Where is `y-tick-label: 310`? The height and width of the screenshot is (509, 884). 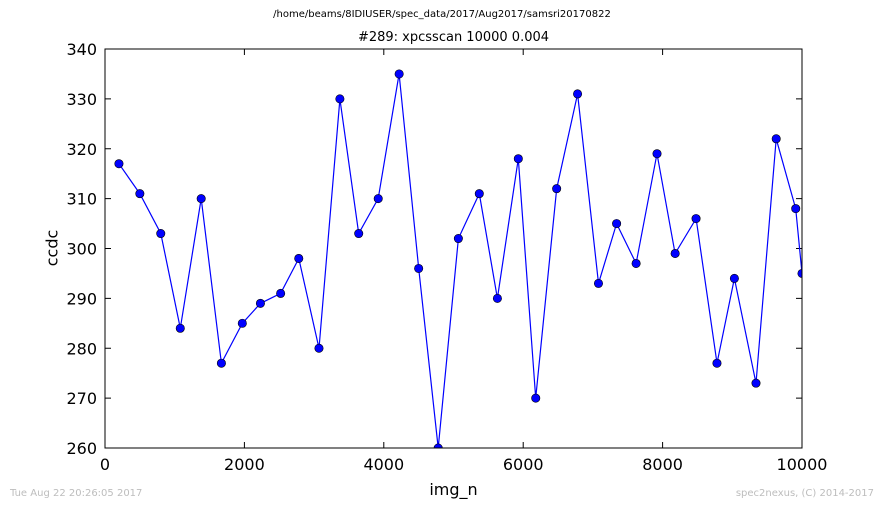
y-tick-label: 310 is located at coordinates (81, 199).